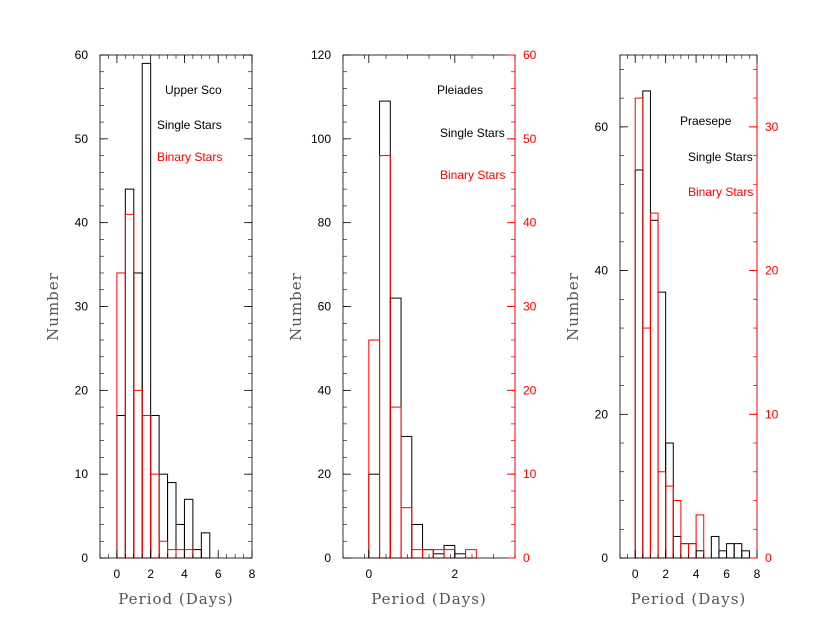 Image resolution: width=830 pixels, height=642 pixels. Describe the element at coordinates (460, 90) in the screenshot. I see `cluster-name-label: Pleiades` at that location.